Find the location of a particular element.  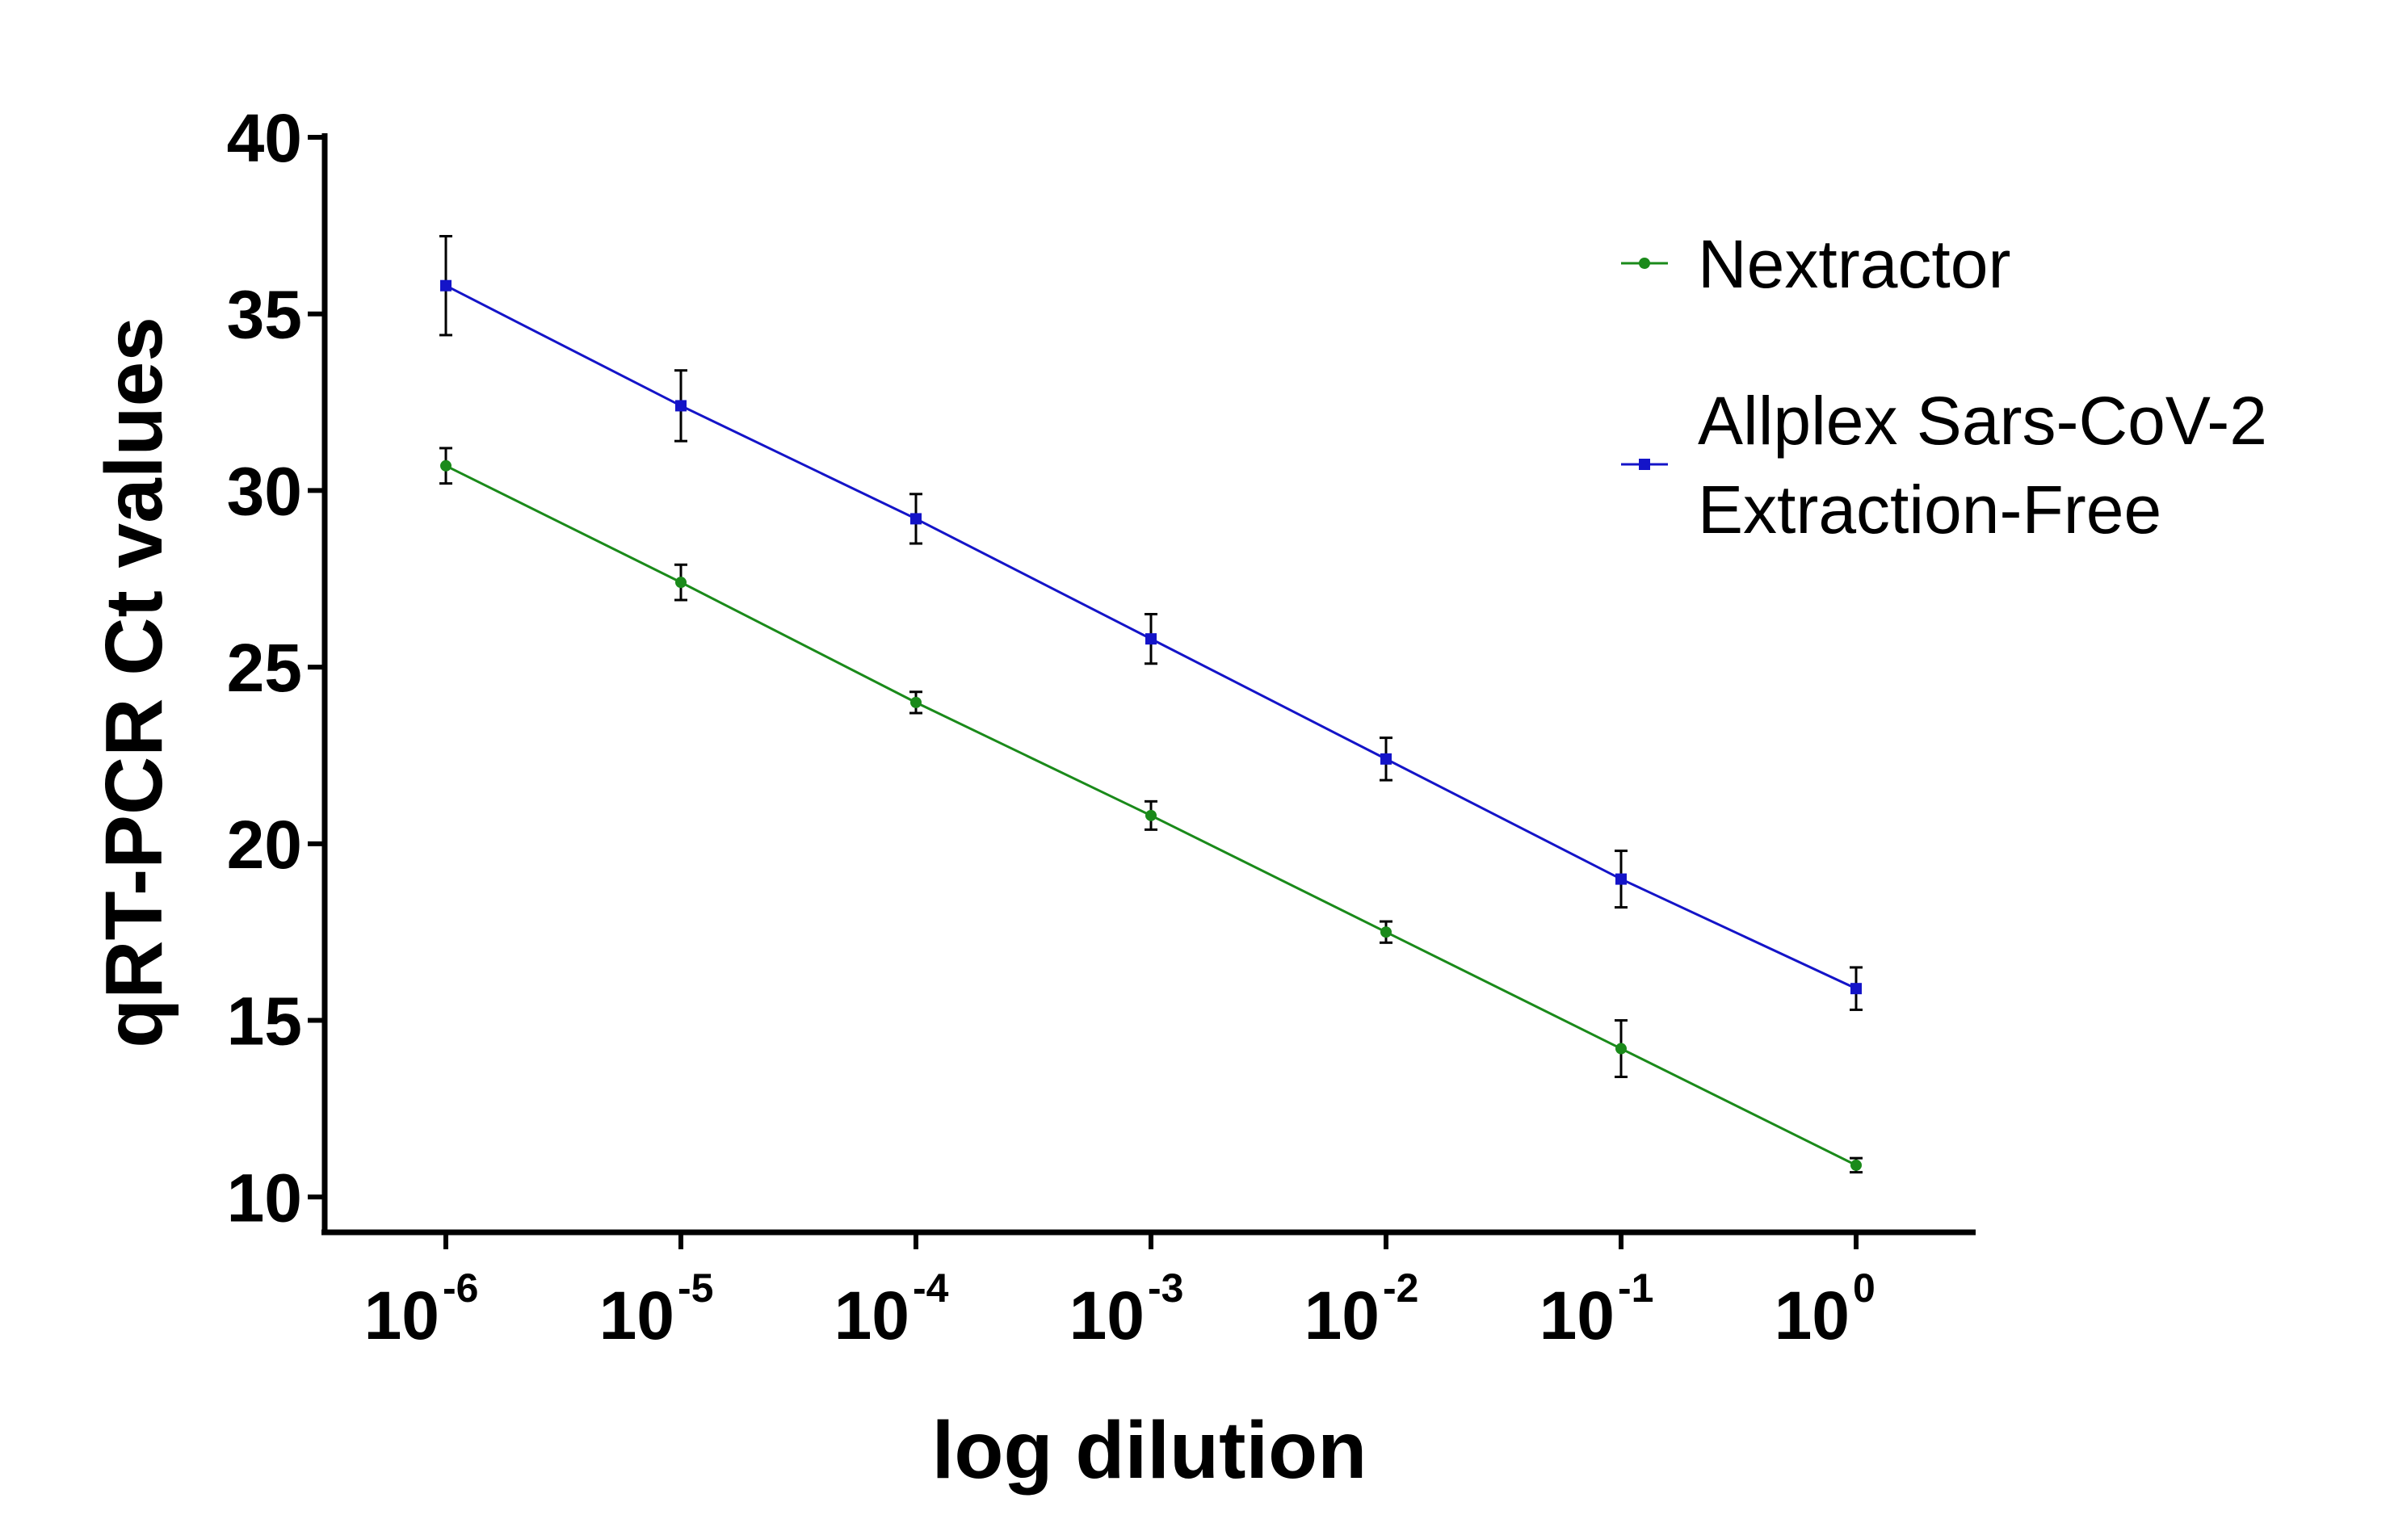

x-tick-label-exp-5: -1 is located at coordinates (1635, 1288).